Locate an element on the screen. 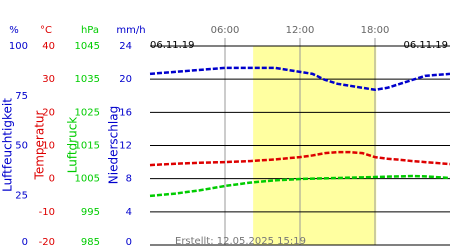  y-tick-label: 100 is located at coordinates (18, 46).